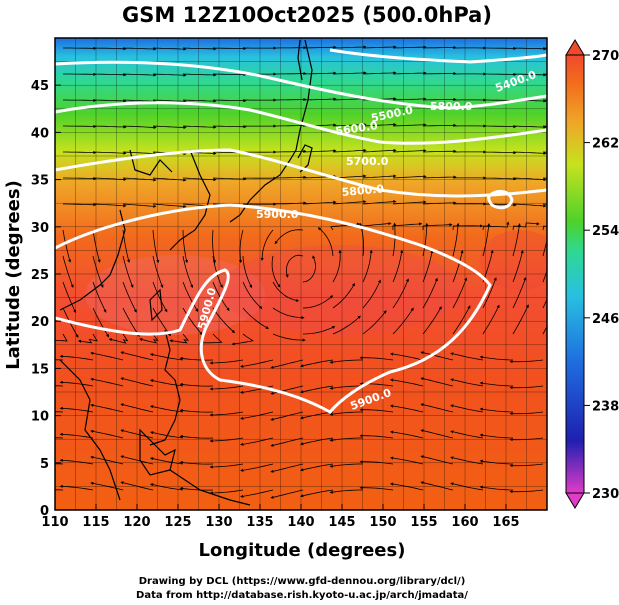 The image size is (619, 605). I want to click on colorbar-ticks: 270 262 254 246 238 230, so click(601, 275).